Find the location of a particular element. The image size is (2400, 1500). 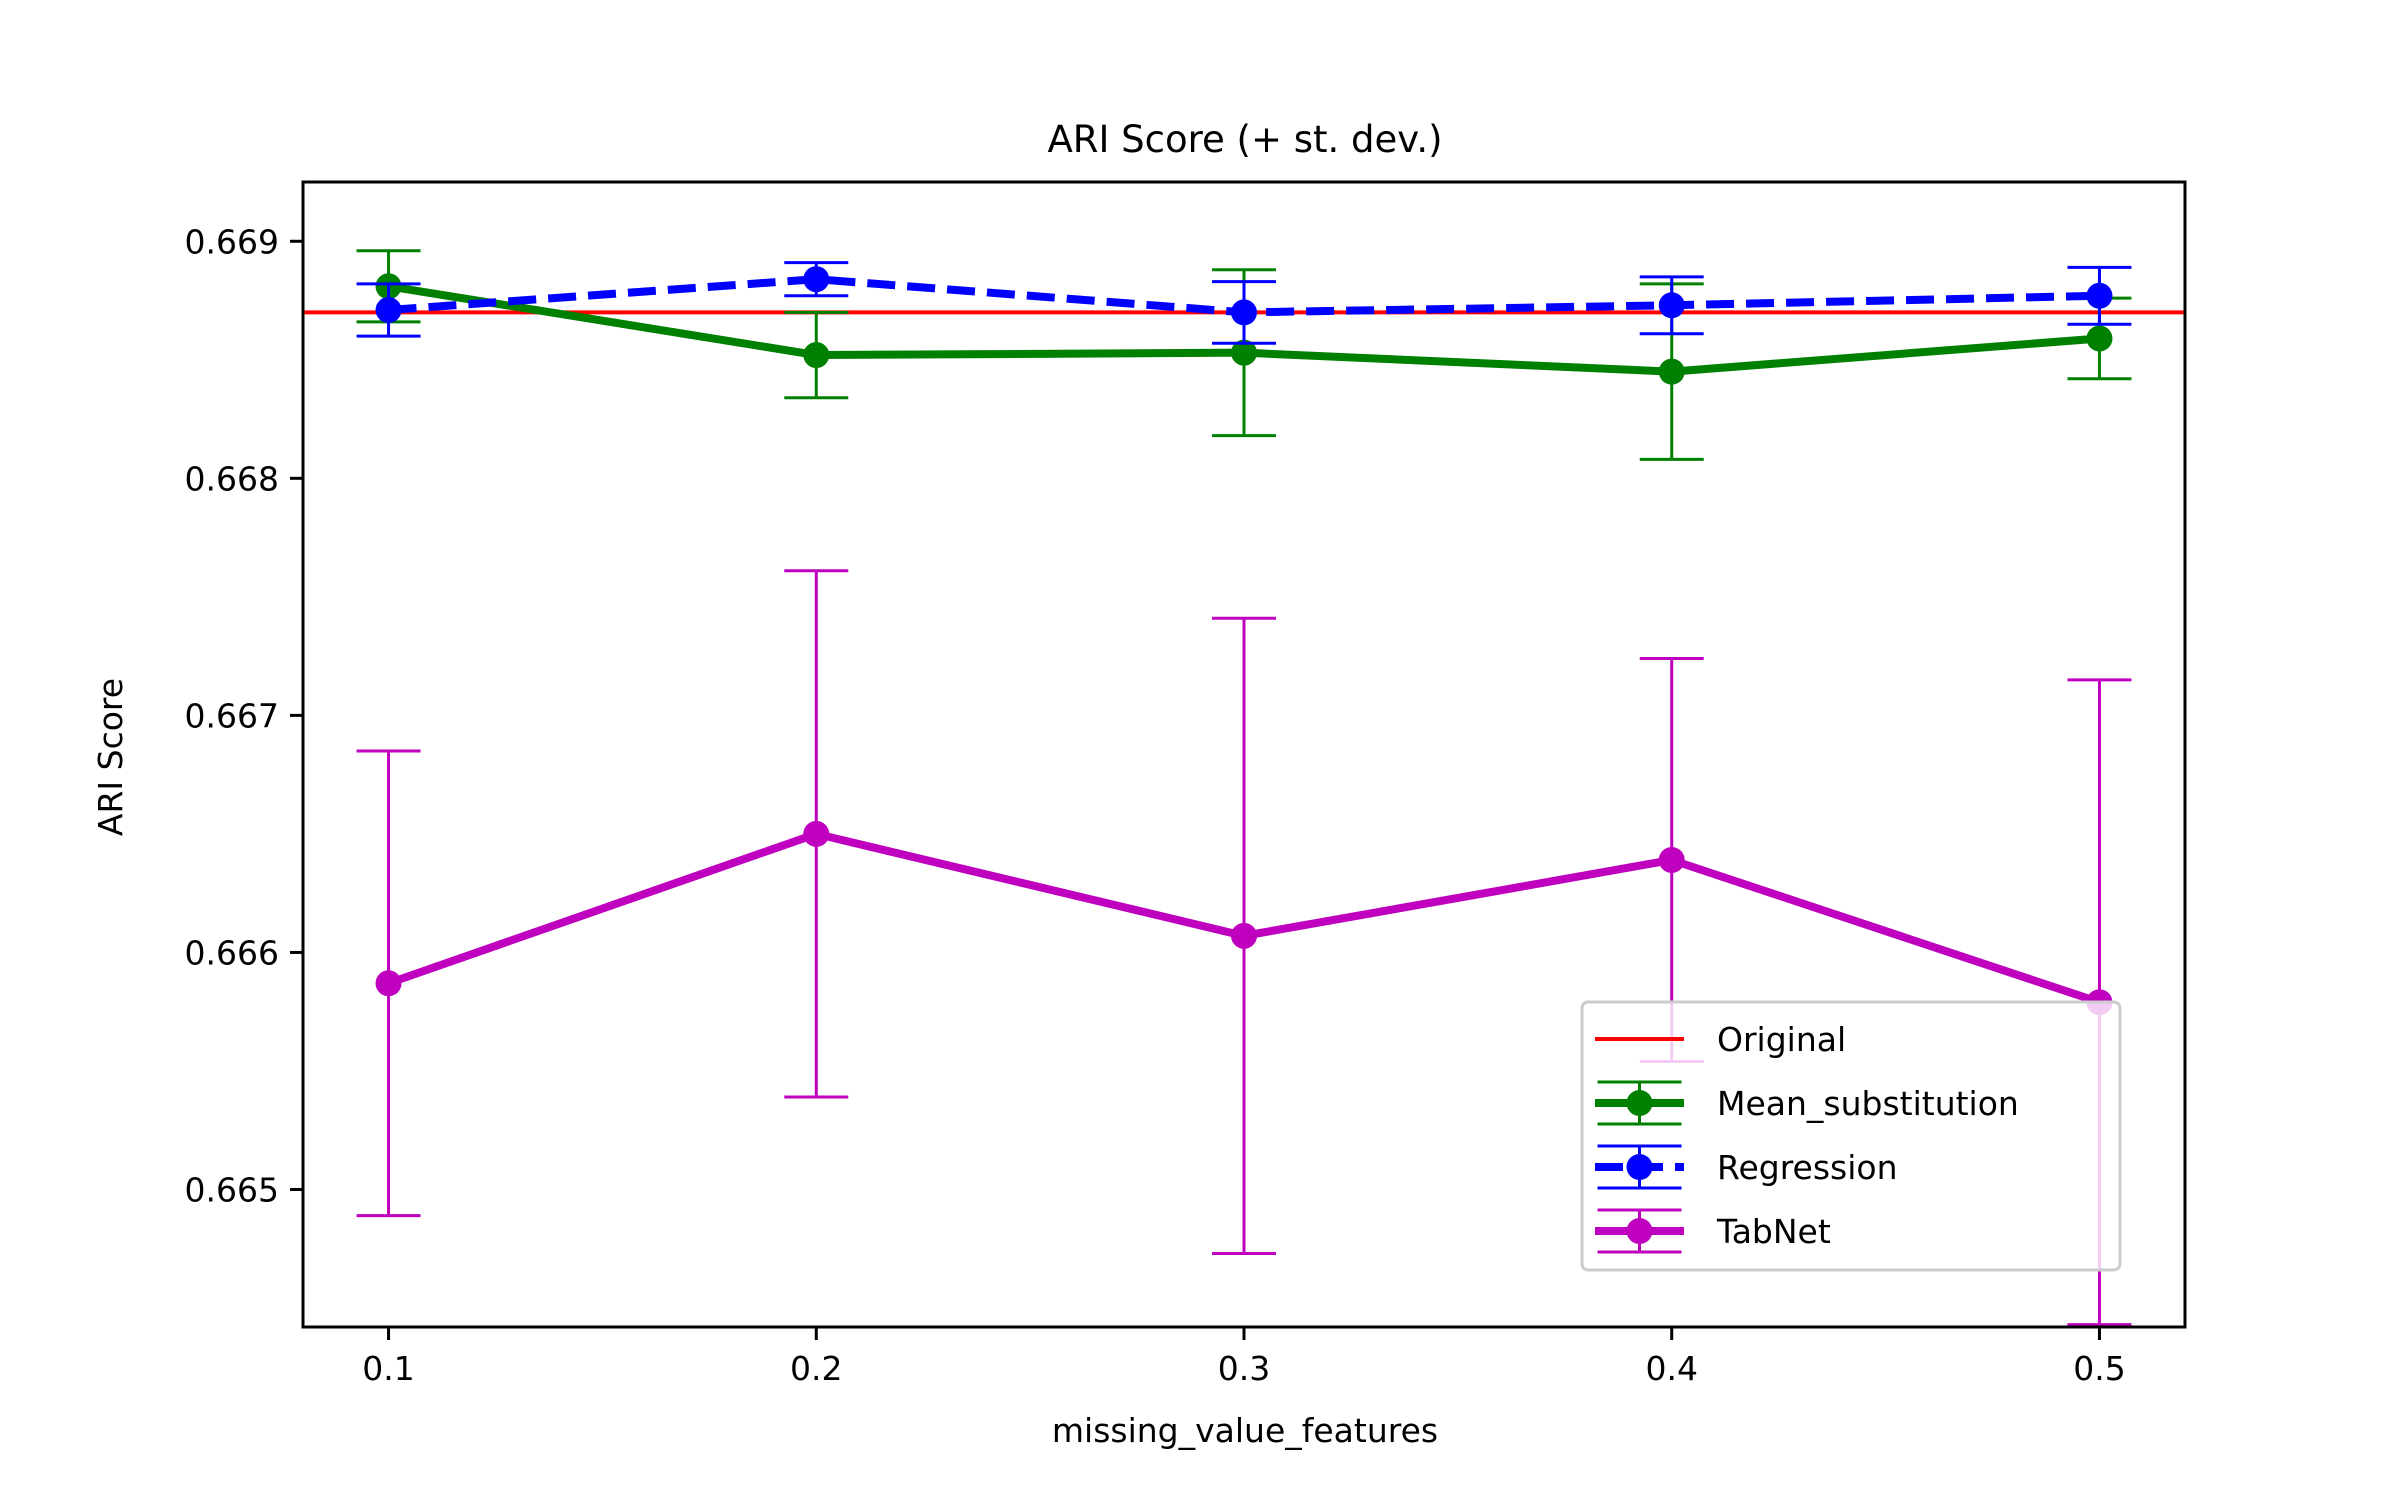

regression-series is located at coordinates (1244, 303).